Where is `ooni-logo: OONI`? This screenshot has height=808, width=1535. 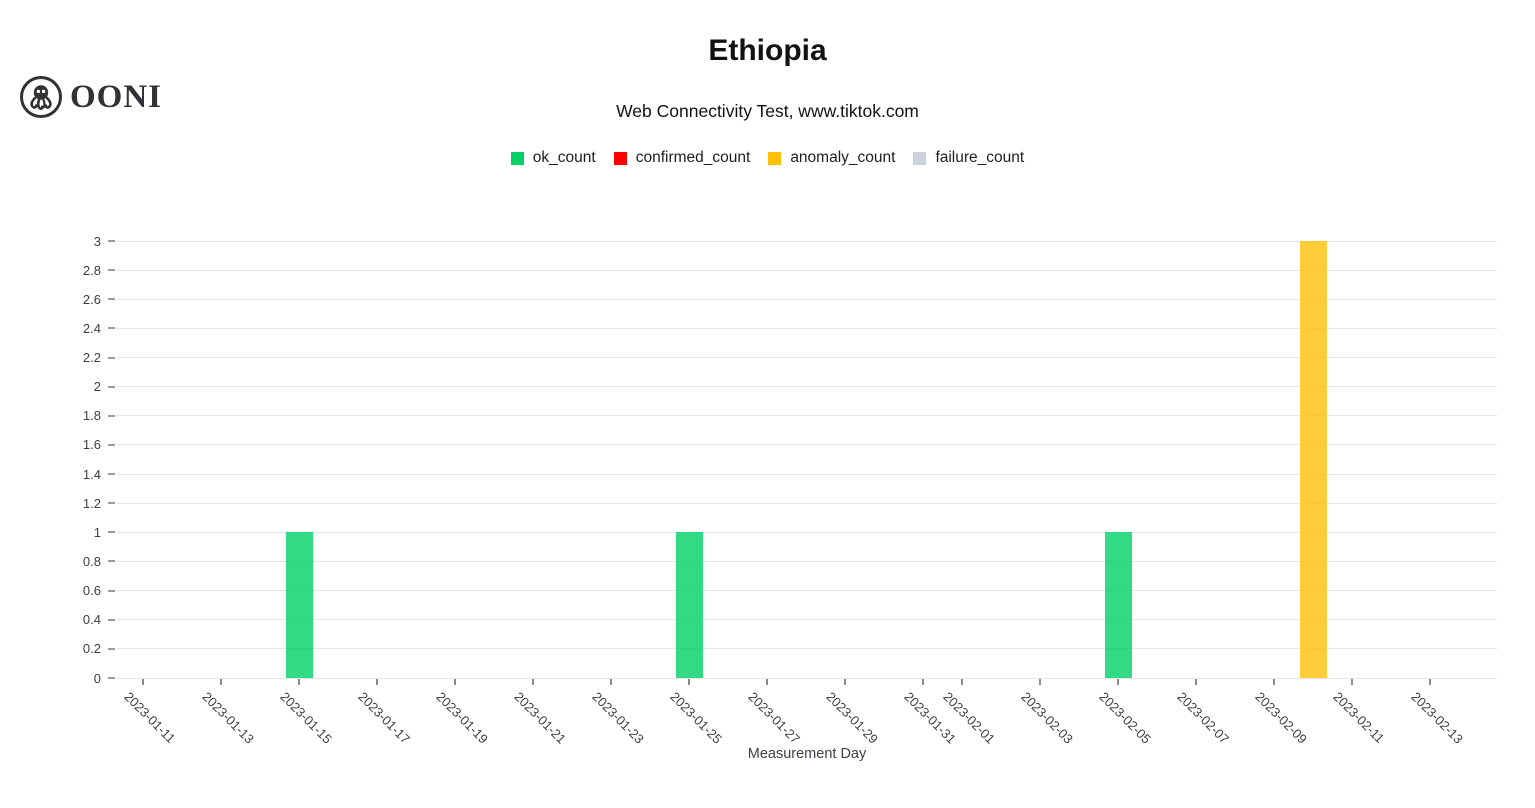 ooni-logo: OONI is located at coordinates (90, 97).